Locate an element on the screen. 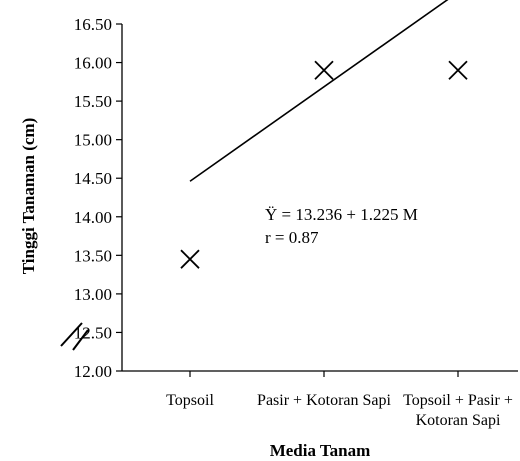 The width and height of the screenshot is (520, 461). y-tick-label: 12.00 is located at coordinates (93, 371).